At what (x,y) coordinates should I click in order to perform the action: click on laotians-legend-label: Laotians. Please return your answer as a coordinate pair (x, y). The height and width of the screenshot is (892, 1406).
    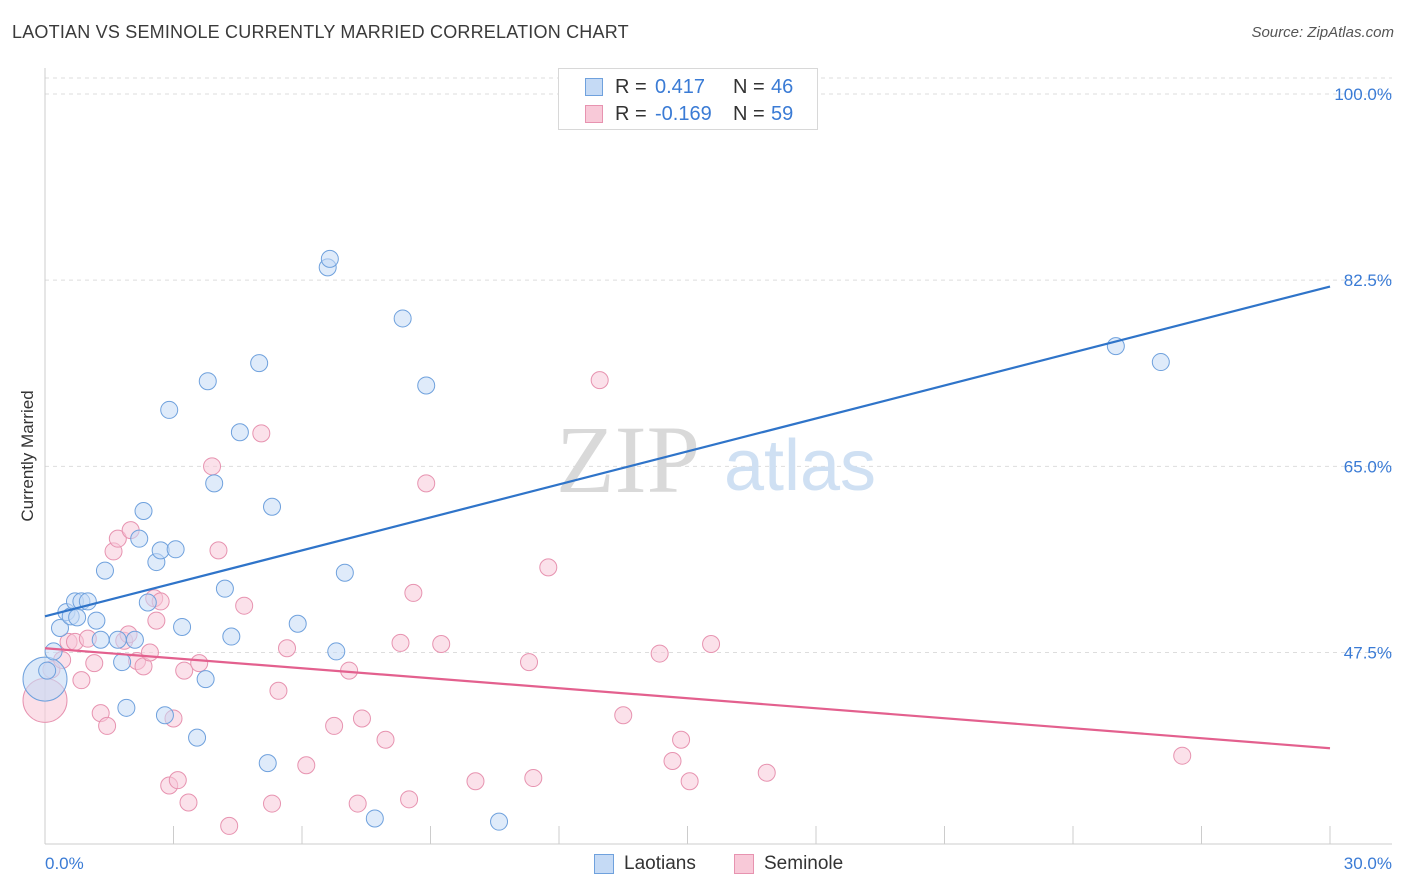
    Looking at the image, I should click on (660, 863).